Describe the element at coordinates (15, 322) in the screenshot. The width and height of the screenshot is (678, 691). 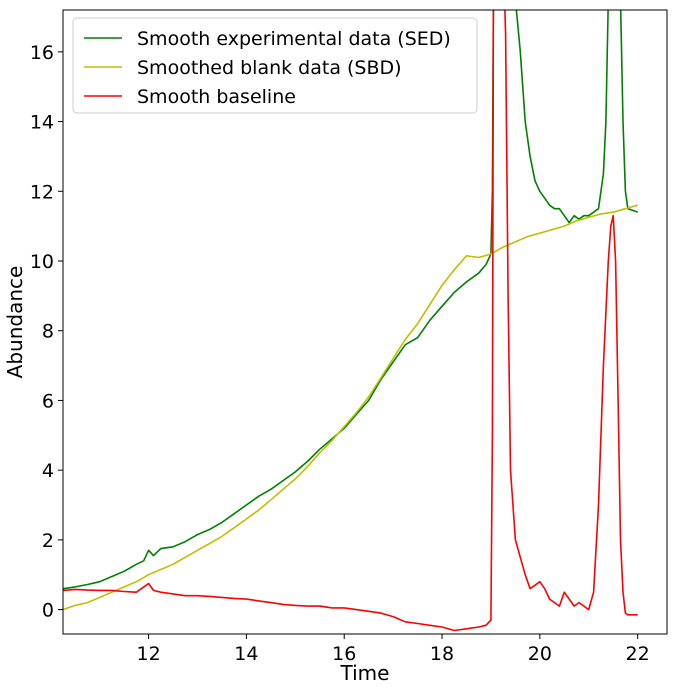
I see `y-axis-label: Abundance` at that location.